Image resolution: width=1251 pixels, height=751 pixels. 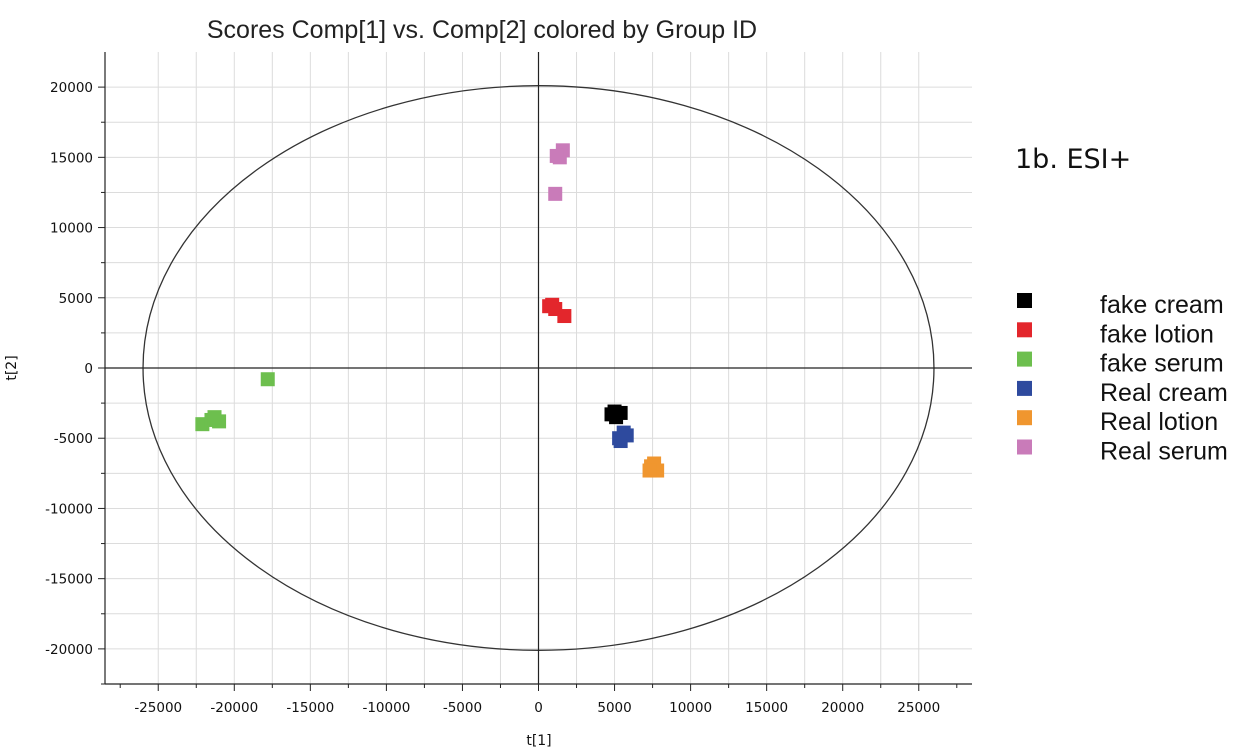 I want to click on x-tick-label: 0, so click(x=538, y=708).